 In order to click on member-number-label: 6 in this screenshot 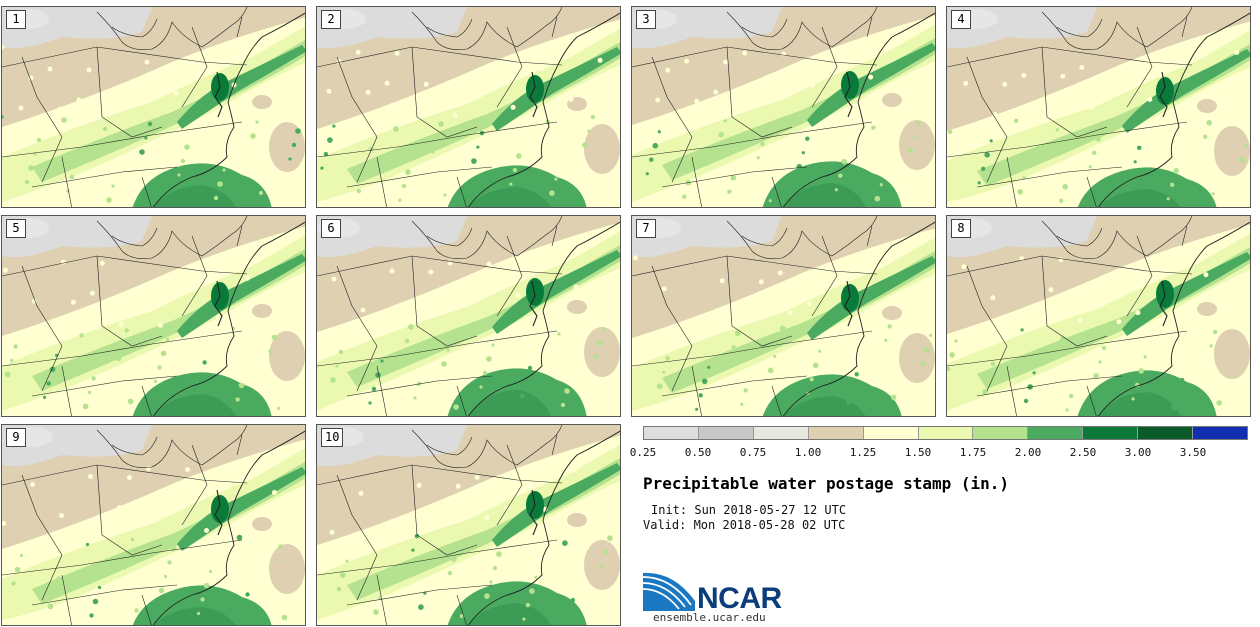, I will do `click(331, 228)`.